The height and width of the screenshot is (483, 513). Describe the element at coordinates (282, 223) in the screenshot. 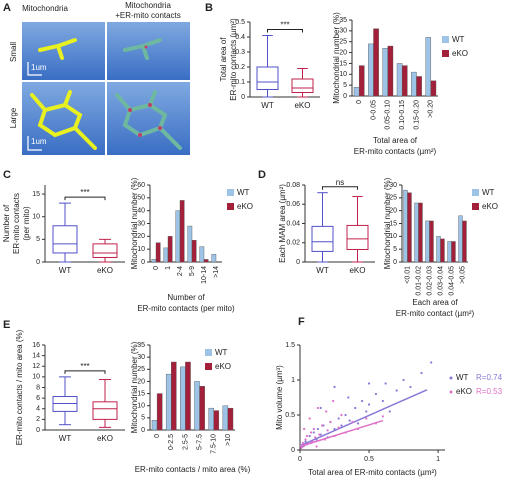

I see `y-axis-label: Each MAM area (µm²)` at that location.